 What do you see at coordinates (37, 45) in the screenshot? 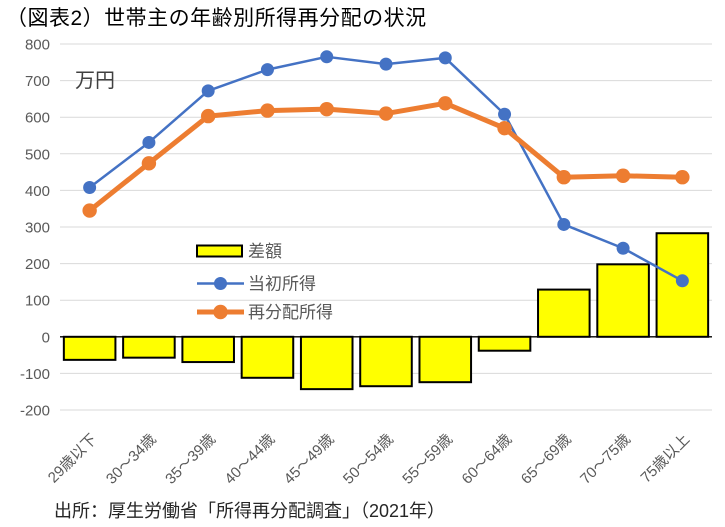
I see `y-axis-tick-label: 800` at bounding box center [37, 45].